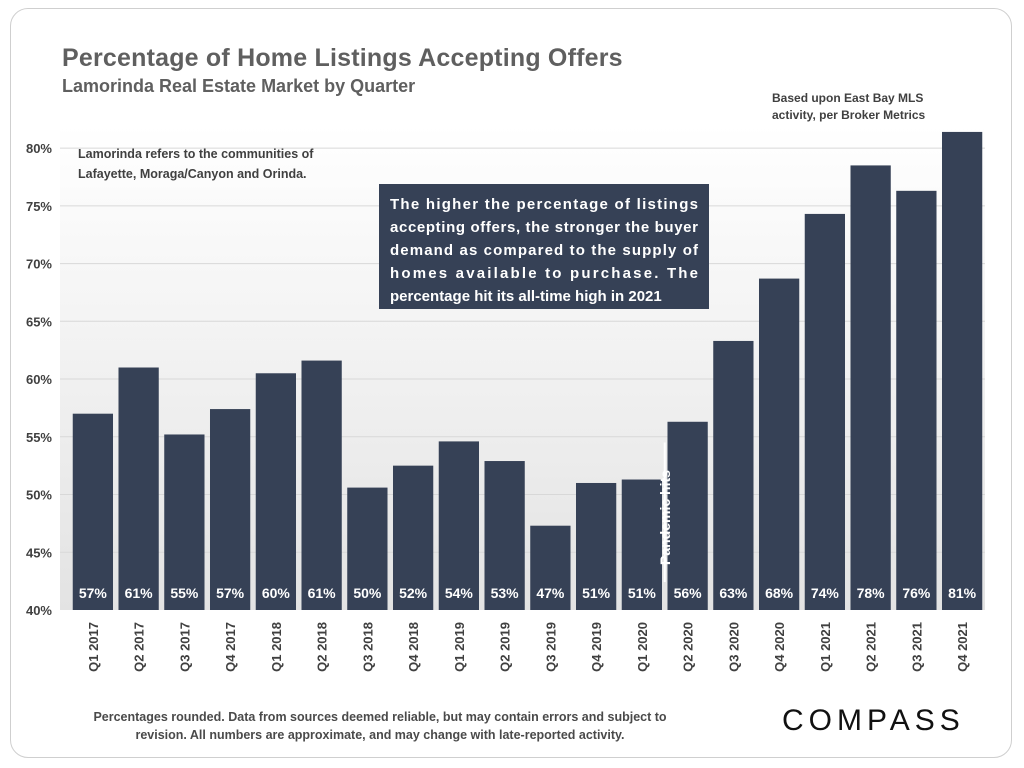 This screenshot has height=768, width=1024. Describe the element at coordinates (39, 552) in the screenshot. I see `y-tick-label: 45%` at that location.